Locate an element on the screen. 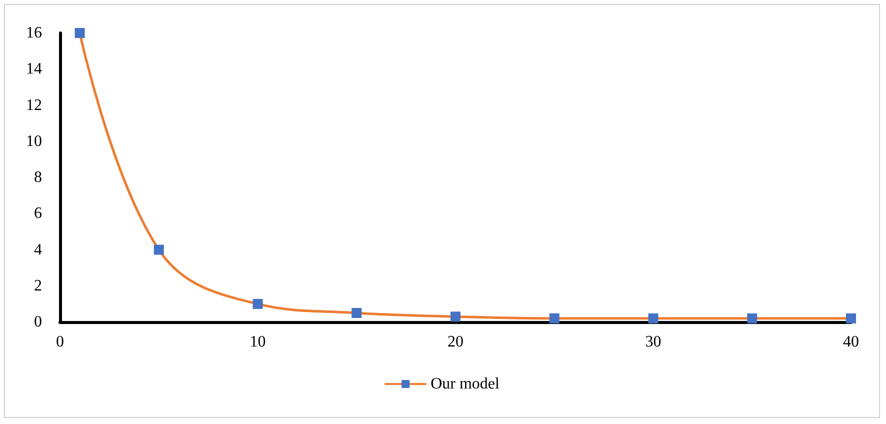 This screenshot has height=424, width=886. x-tick-label: 20 is located at coordinates (456, 342).